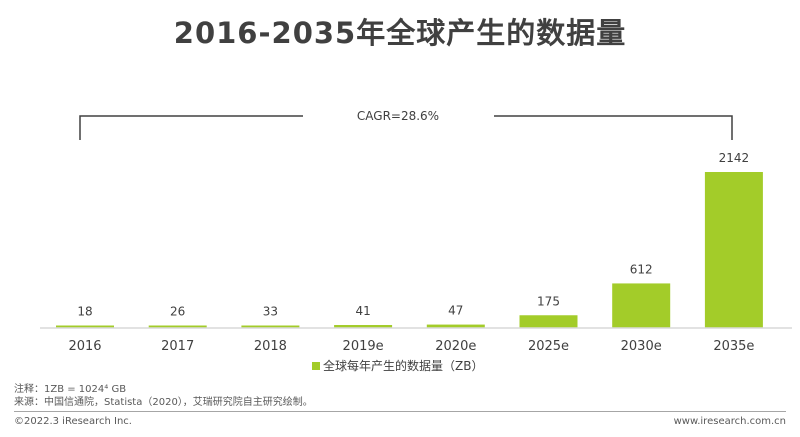  What do you see at coordinates (84, 312) in the screenshot?
I see `value-label-2016: 18` at bounding box center [84, 312].